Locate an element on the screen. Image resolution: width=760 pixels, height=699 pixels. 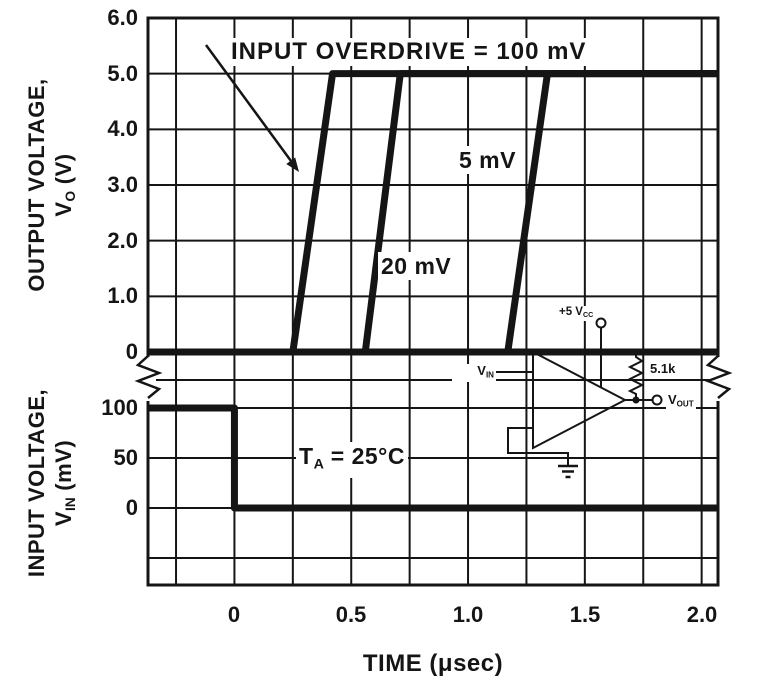
x-tick-label: 0 is located at coordinates (234, 614).